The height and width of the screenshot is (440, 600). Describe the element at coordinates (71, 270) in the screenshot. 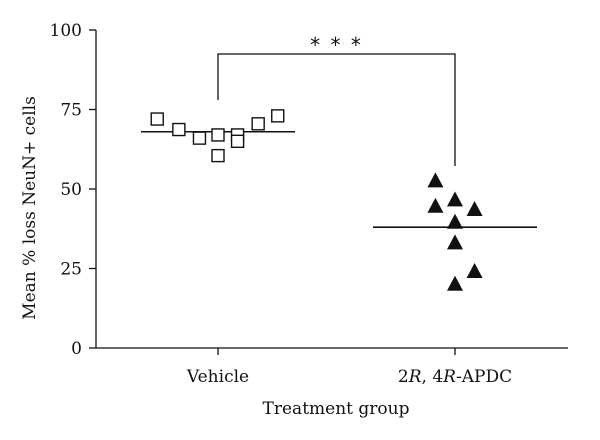

I see `y-tick-label: 25` at that location.